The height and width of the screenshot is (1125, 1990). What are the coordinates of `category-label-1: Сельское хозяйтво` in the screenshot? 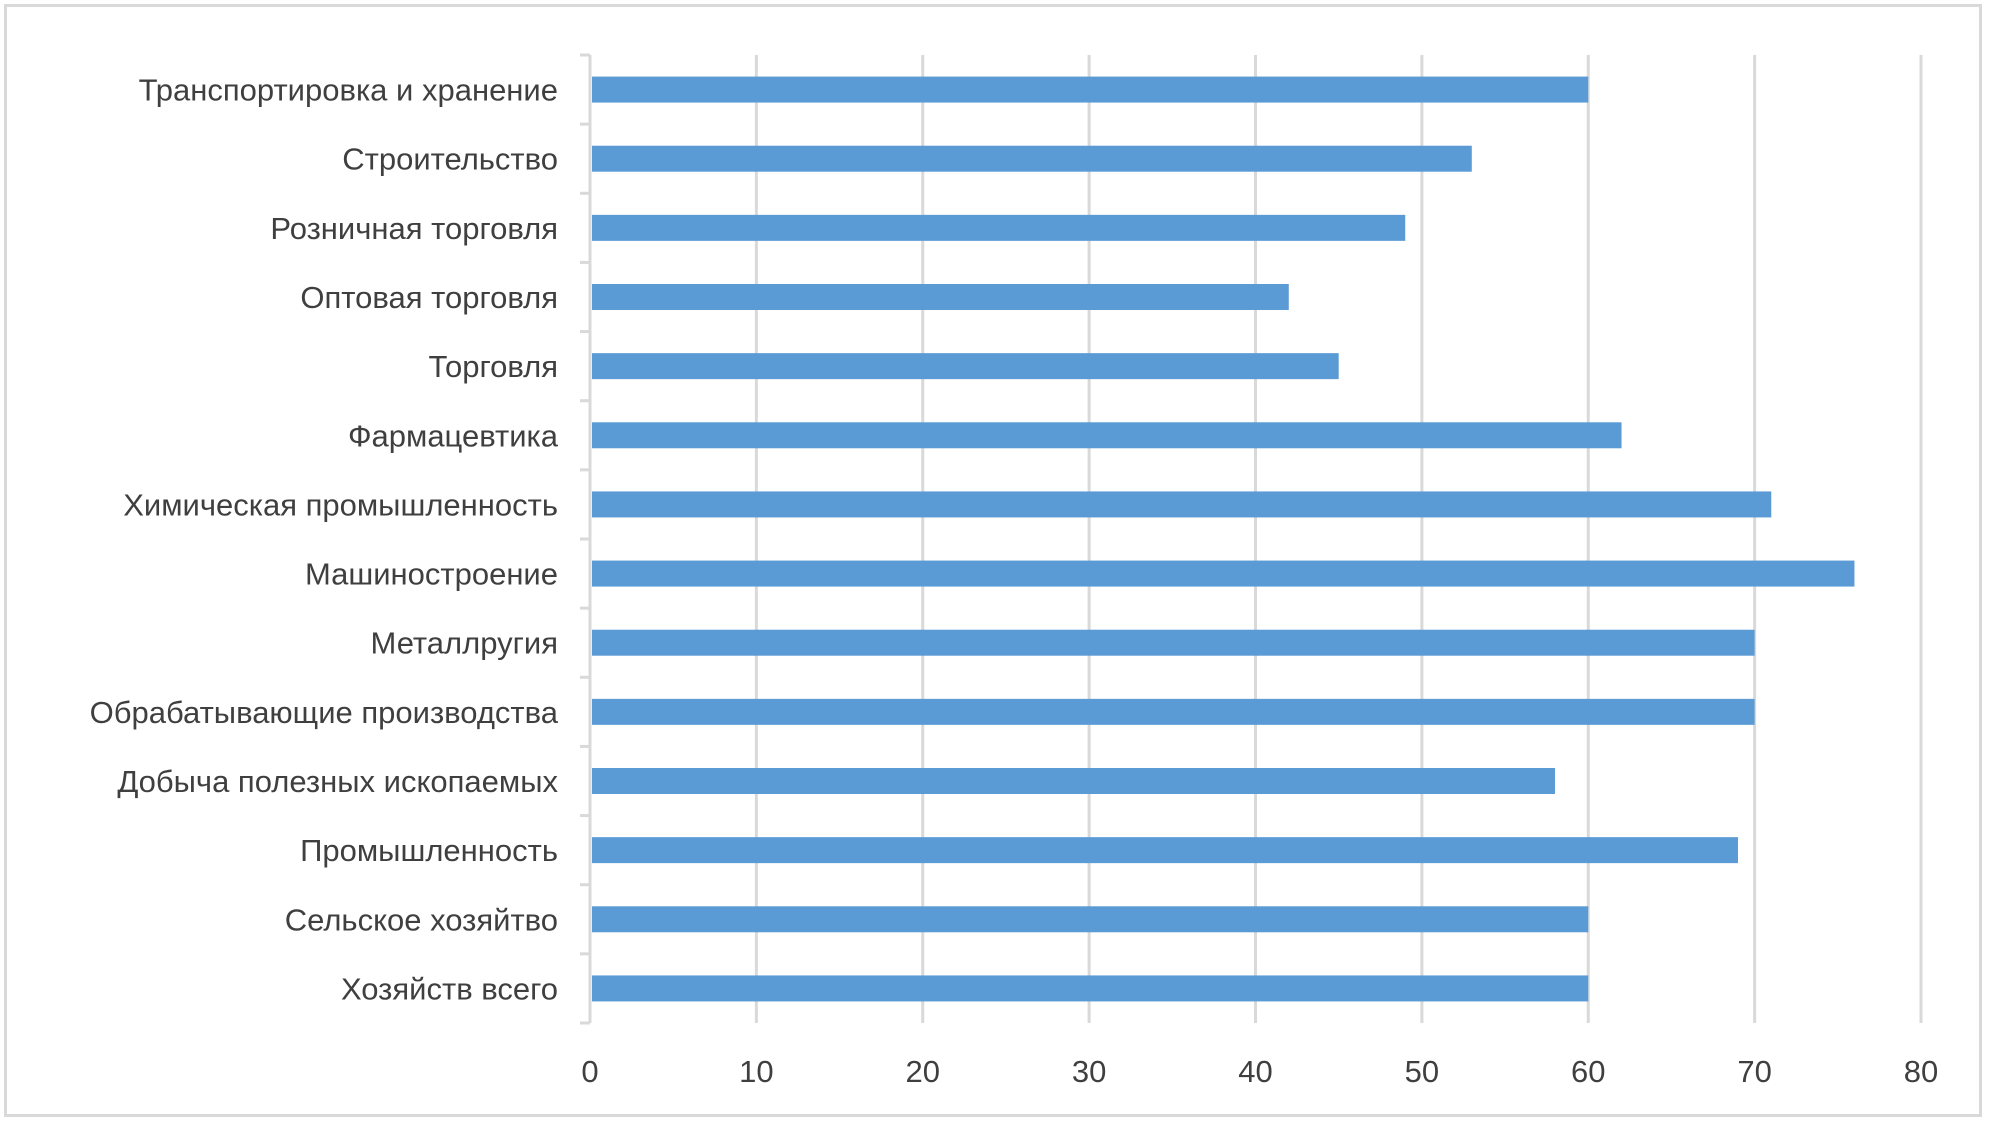 It's located at (421, 919).